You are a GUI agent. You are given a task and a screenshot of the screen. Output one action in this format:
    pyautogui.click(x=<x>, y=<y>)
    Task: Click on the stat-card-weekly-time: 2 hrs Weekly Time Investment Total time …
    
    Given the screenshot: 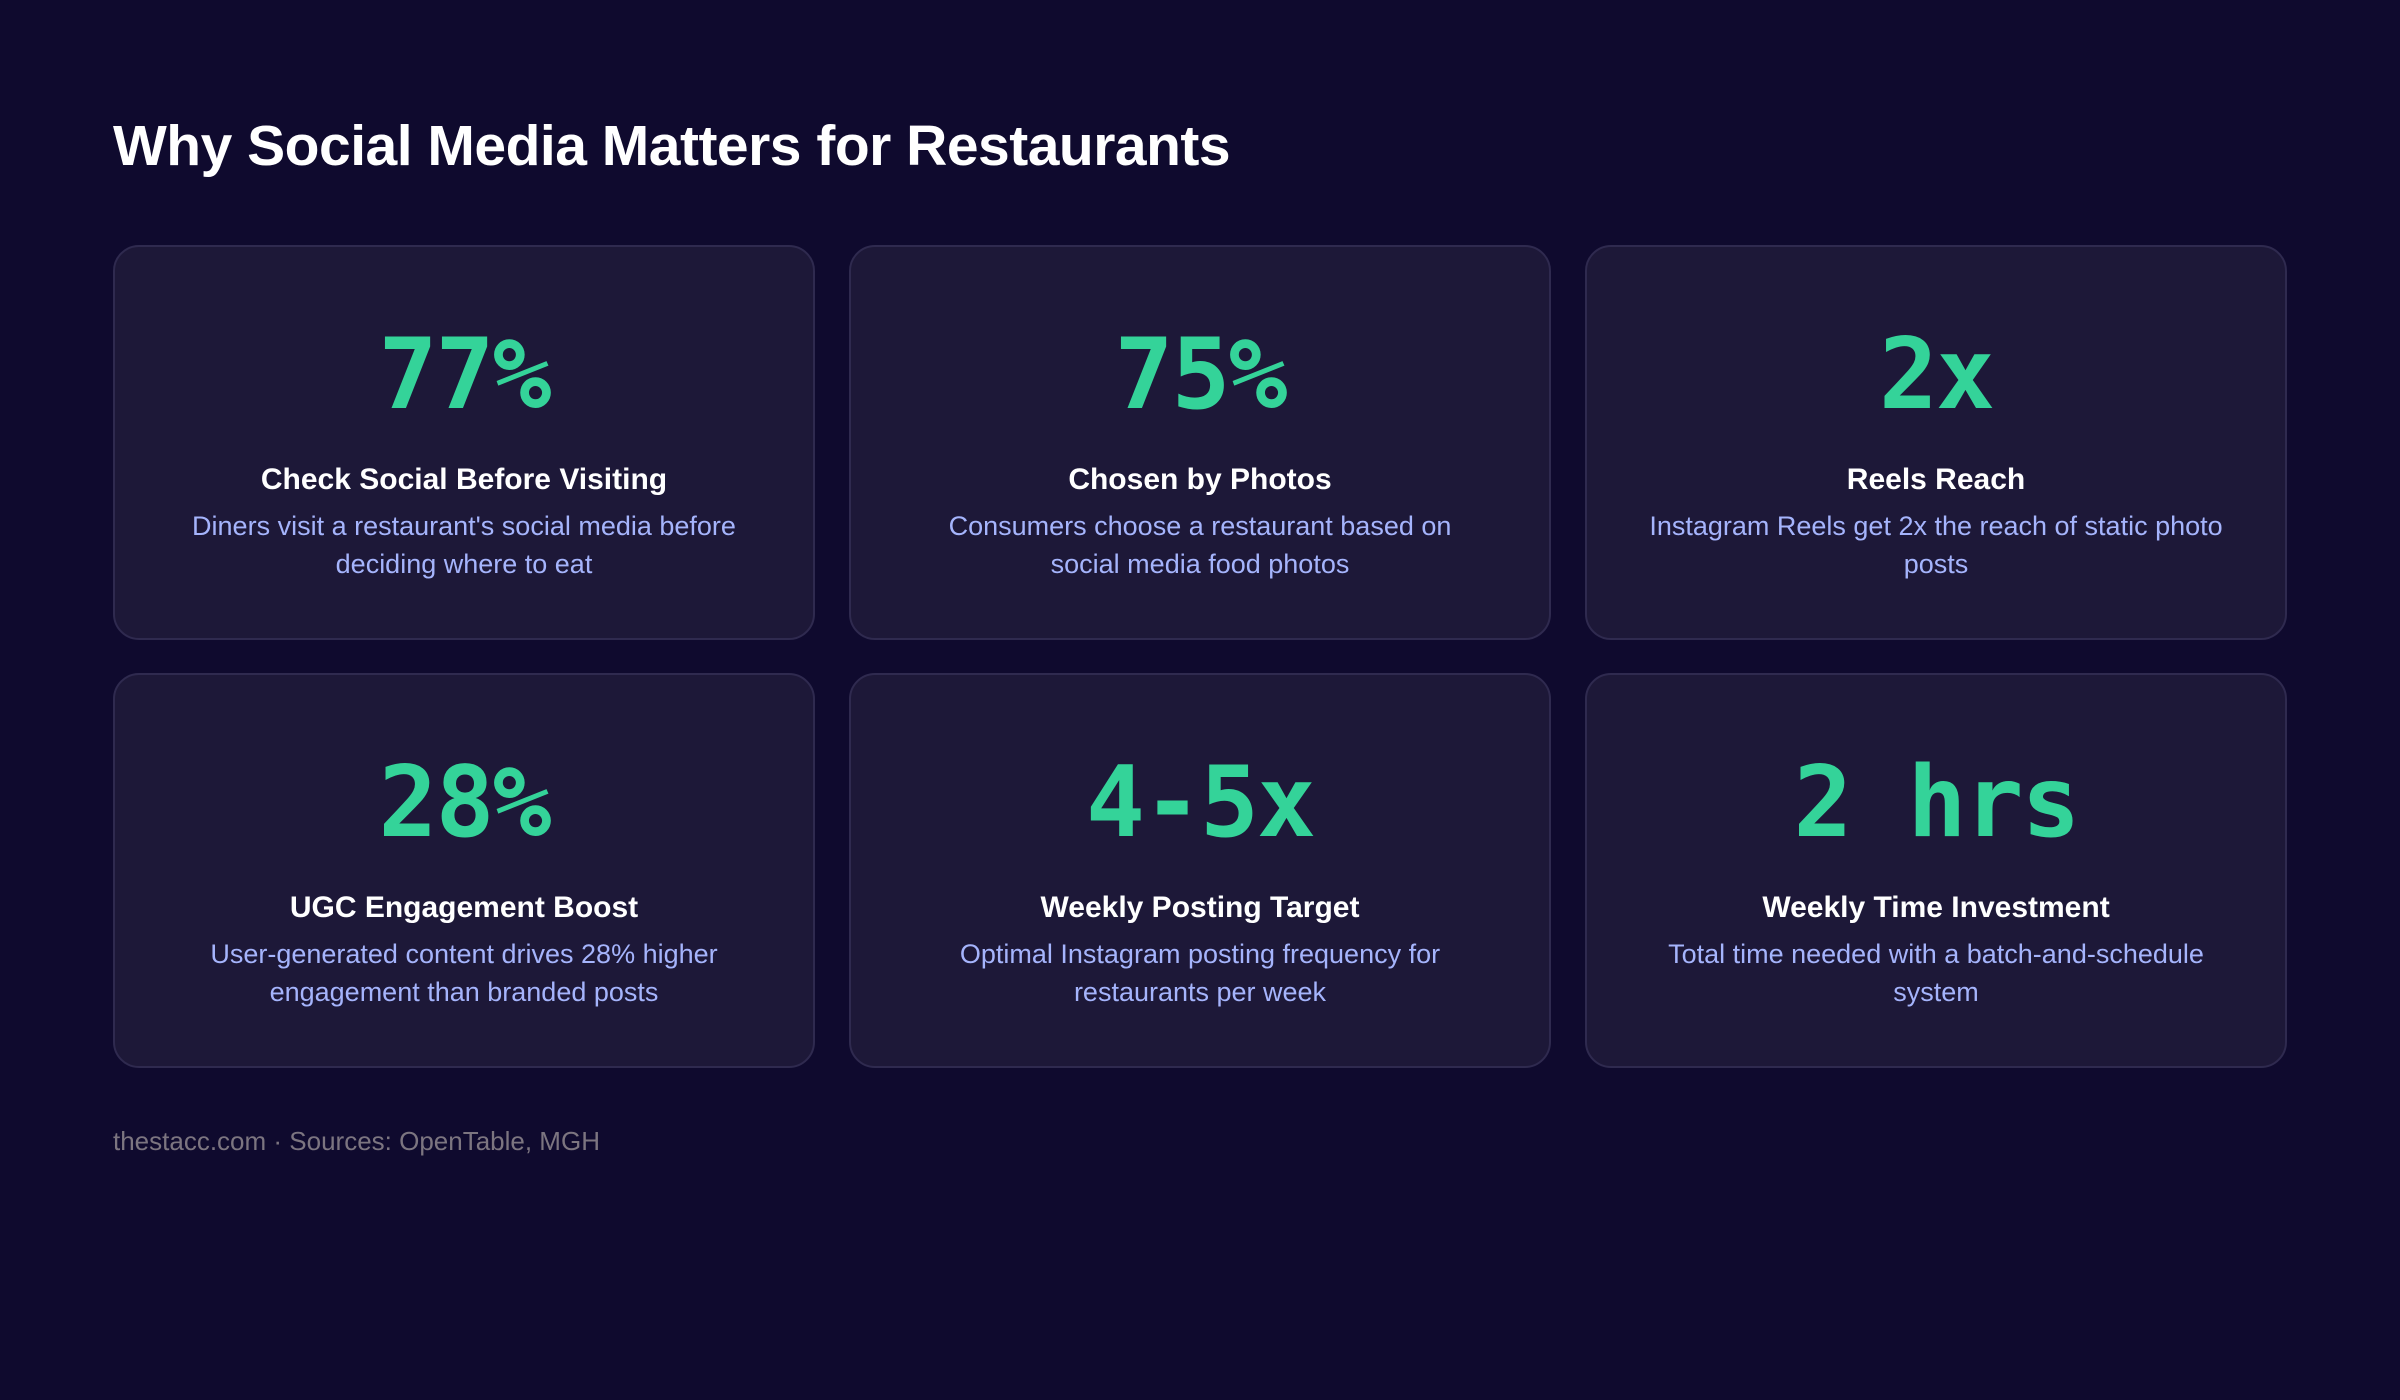 What is the action you would take?
    pyautogui.click(x=1936, y=870)
    